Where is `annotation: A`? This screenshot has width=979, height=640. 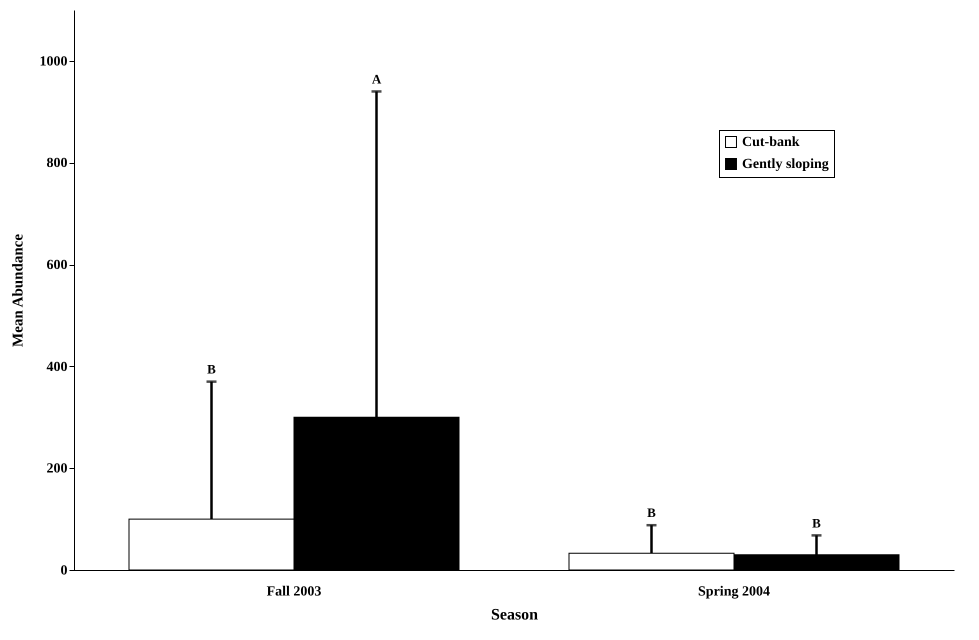 annotation: A is located at coordinates (377, 78).